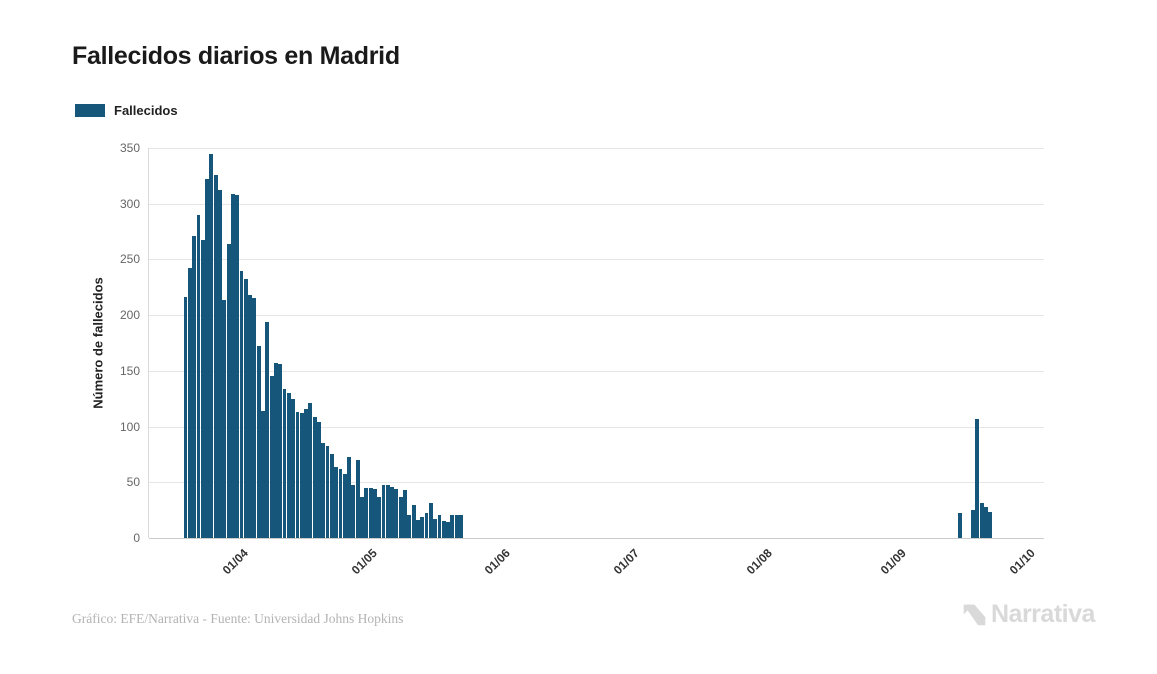 This screenshot has width=1157, height=674. What do you see at coordinates (129, 370) in the screenshot?
I see `y-tick-150: 150` at bounding box center [129, 370].